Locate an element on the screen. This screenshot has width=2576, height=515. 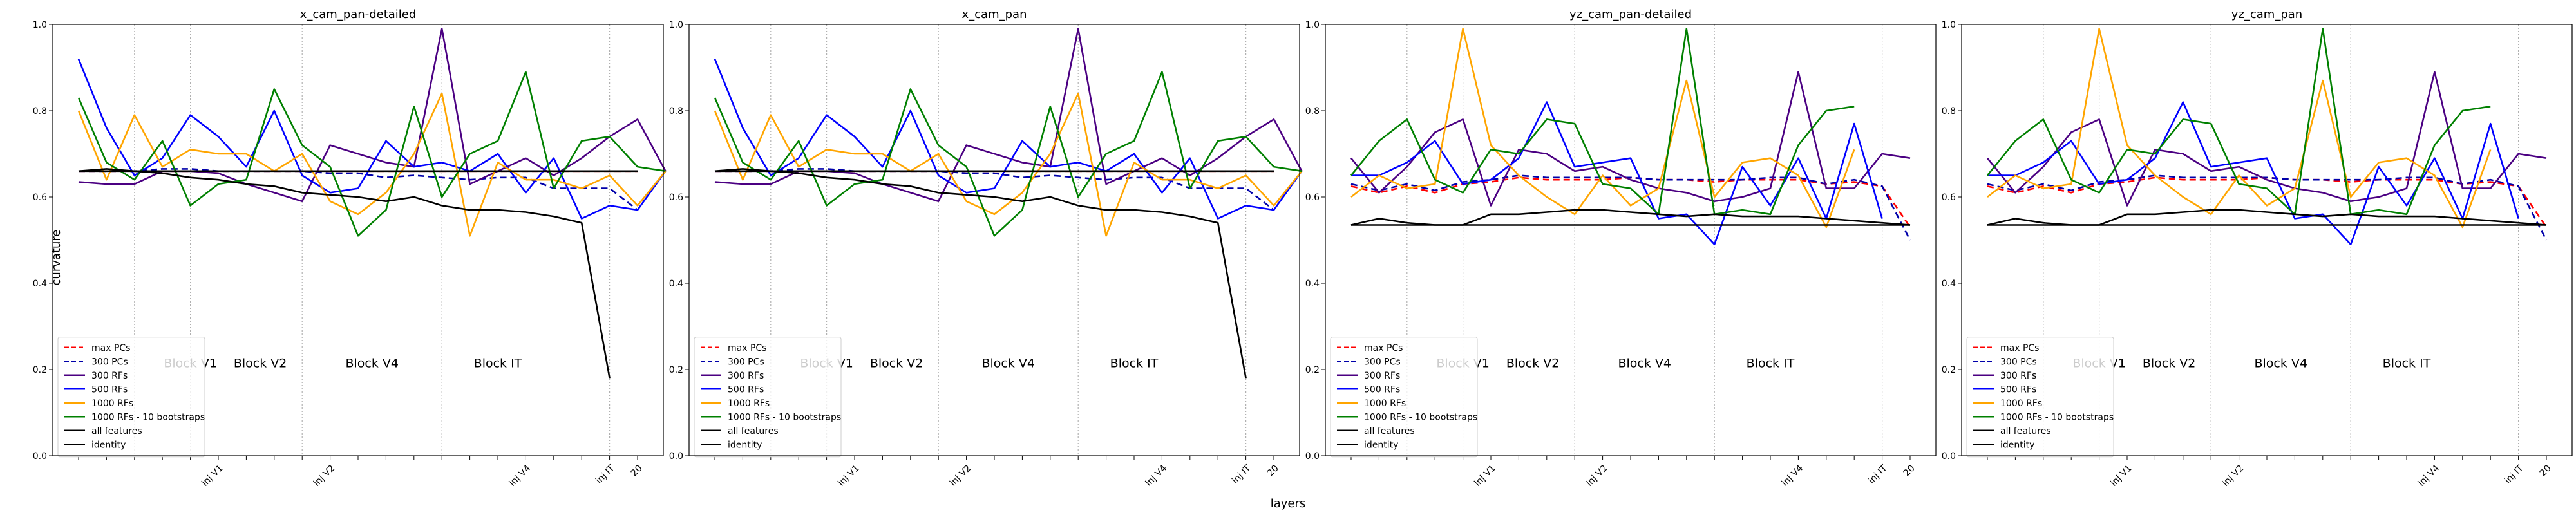
chart-title: yz_cam_pan-detailed is located at coordinates (1630, 15).